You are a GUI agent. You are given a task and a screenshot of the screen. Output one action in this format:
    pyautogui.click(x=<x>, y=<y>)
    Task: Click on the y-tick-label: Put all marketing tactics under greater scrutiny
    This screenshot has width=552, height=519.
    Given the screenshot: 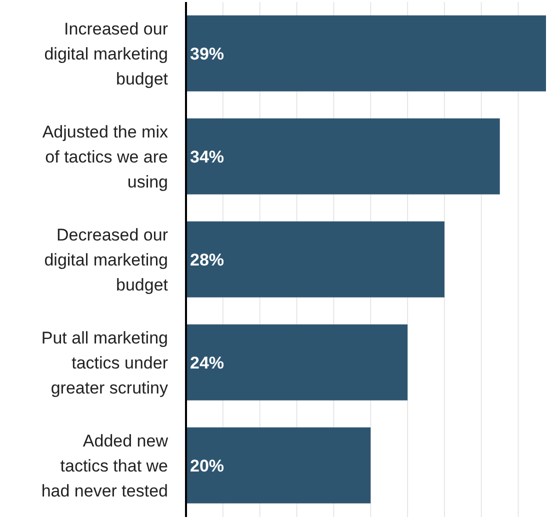 What is the action you would take?
    pyautogui.click(x=104, y=362)
    